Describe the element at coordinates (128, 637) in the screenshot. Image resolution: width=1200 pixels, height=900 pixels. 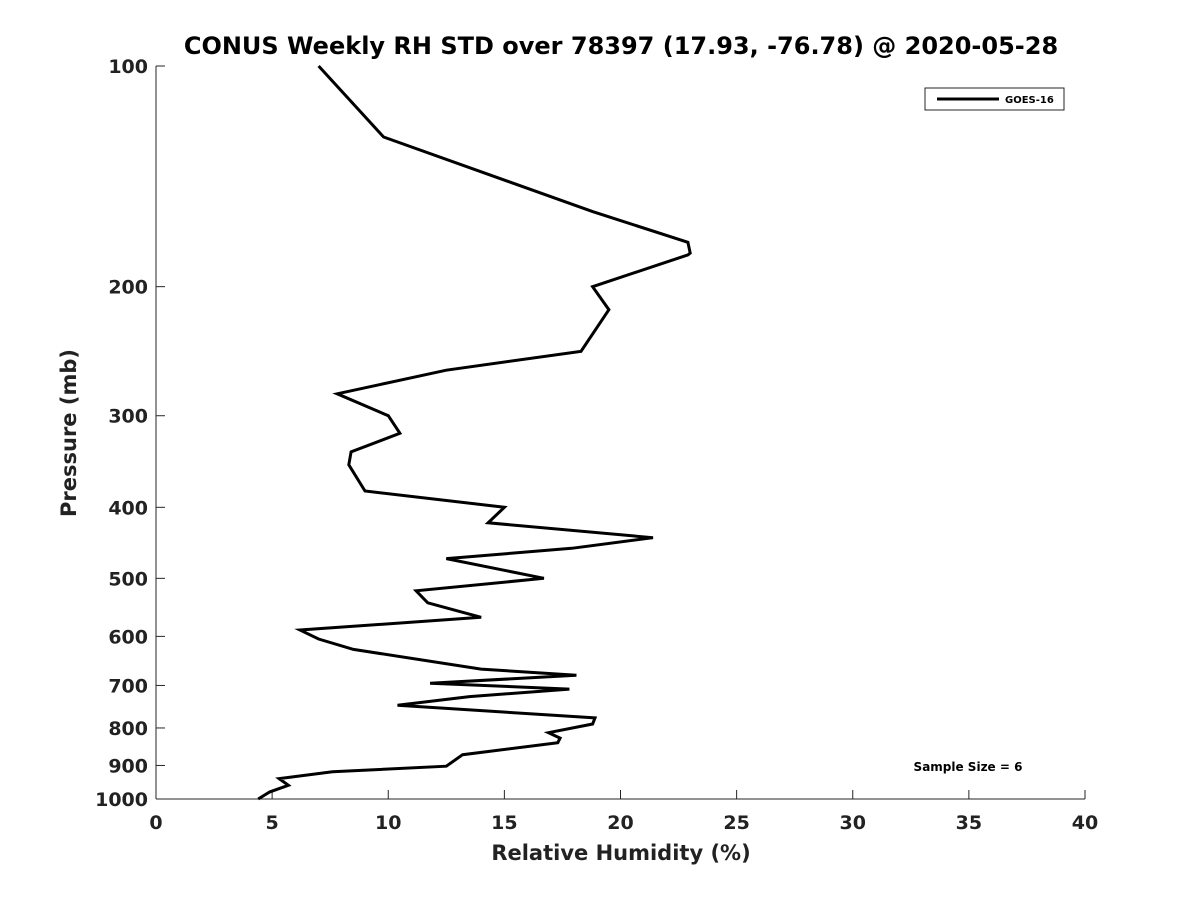
I see `y-tick-label: 600` at that location.